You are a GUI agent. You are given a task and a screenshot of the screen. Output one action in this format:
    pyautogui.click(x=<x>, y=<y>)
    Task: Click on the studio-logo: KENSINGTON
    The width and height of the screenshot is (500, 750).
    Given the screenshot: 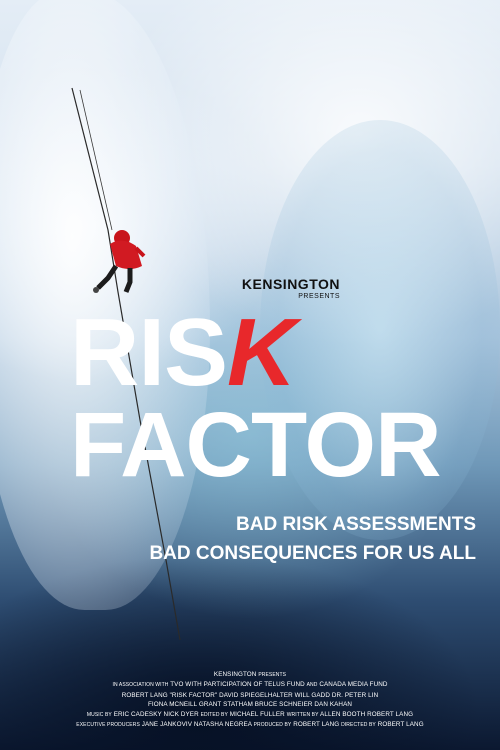 What is the action you would take?
    pyautogui.click(x=290, y=284)
    